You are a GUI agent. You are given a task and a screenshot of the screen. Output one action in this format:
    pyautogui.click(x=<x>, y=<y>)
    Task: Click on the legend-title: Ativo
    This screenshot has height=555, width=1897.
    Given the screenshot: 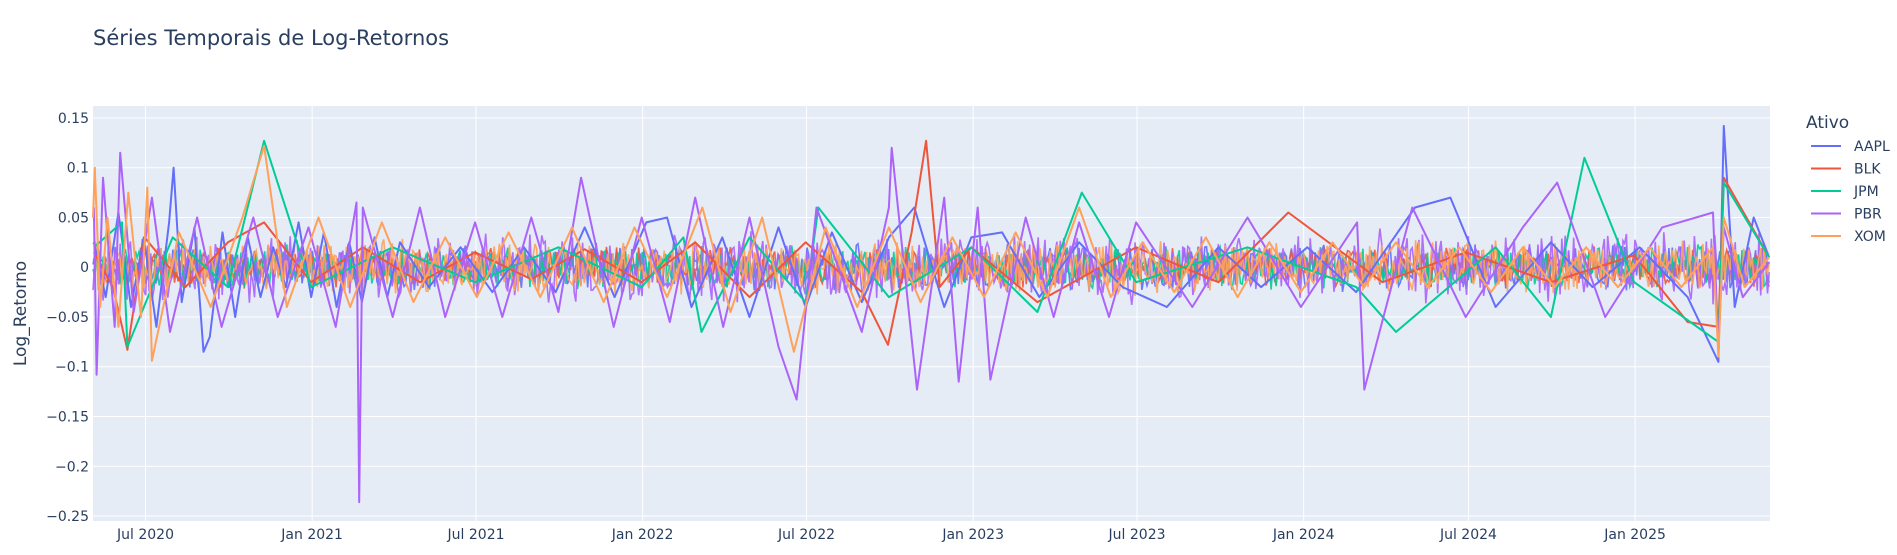 What is the action you would take?
    pyautogui.click(x=1827, y=123)
    